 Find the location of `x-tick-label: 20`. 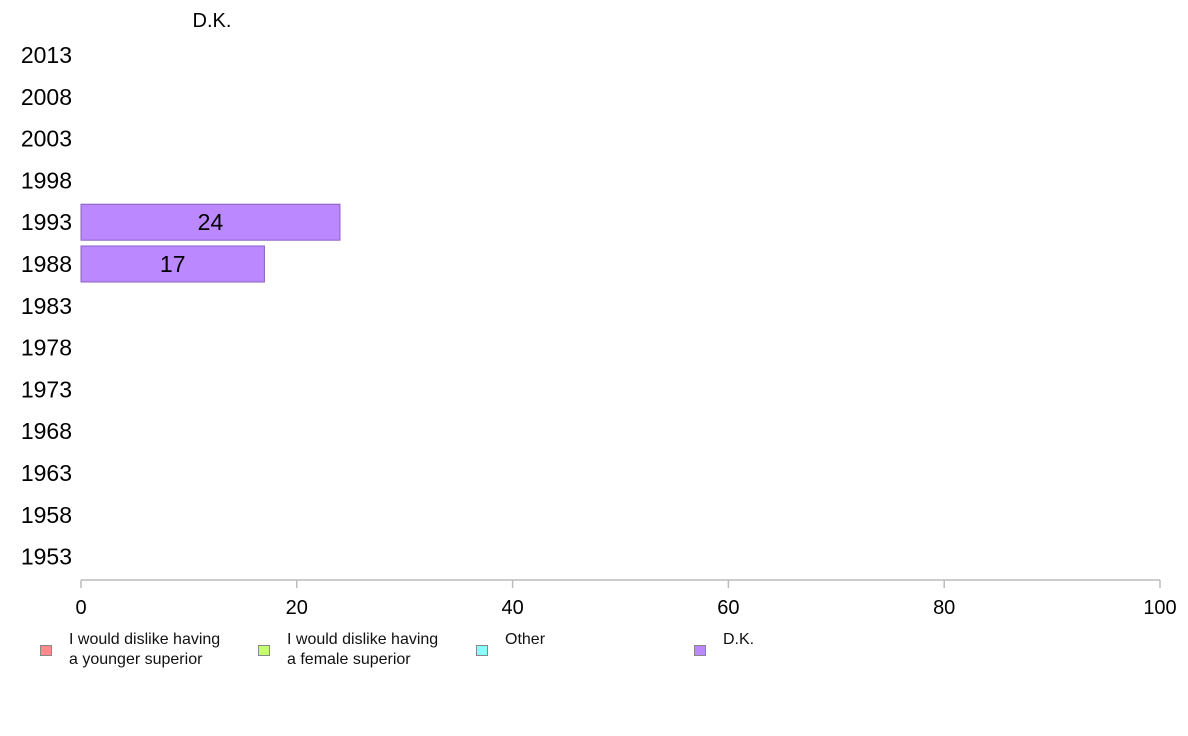

x-tick-label: 20 is located at coordinates (297, 608).